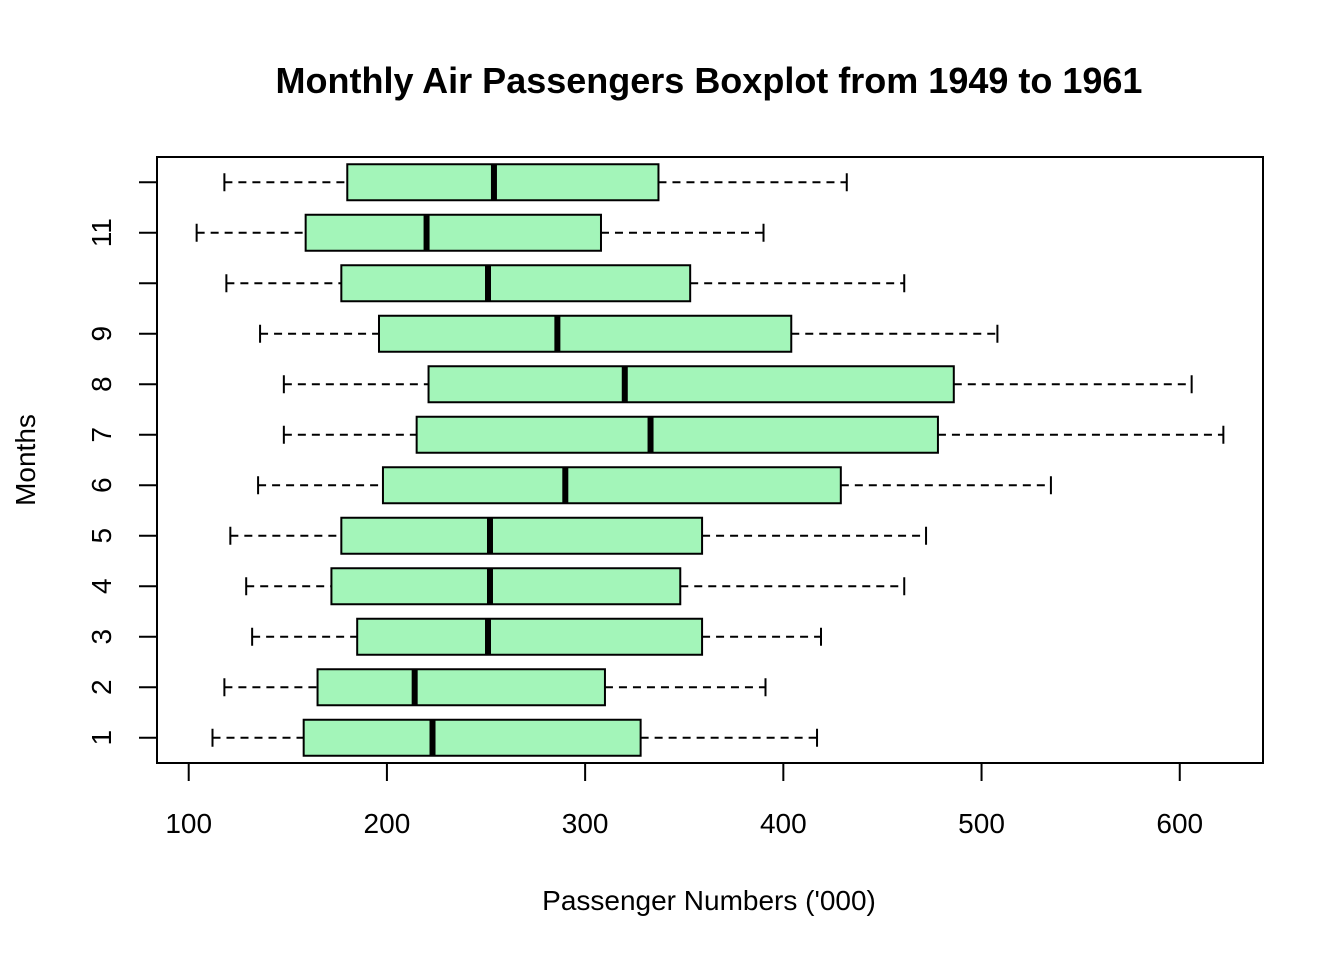  Describe the element at coordinates (101, 687) in the screenshot. I see `y-tick-label-2: 2` at that location.